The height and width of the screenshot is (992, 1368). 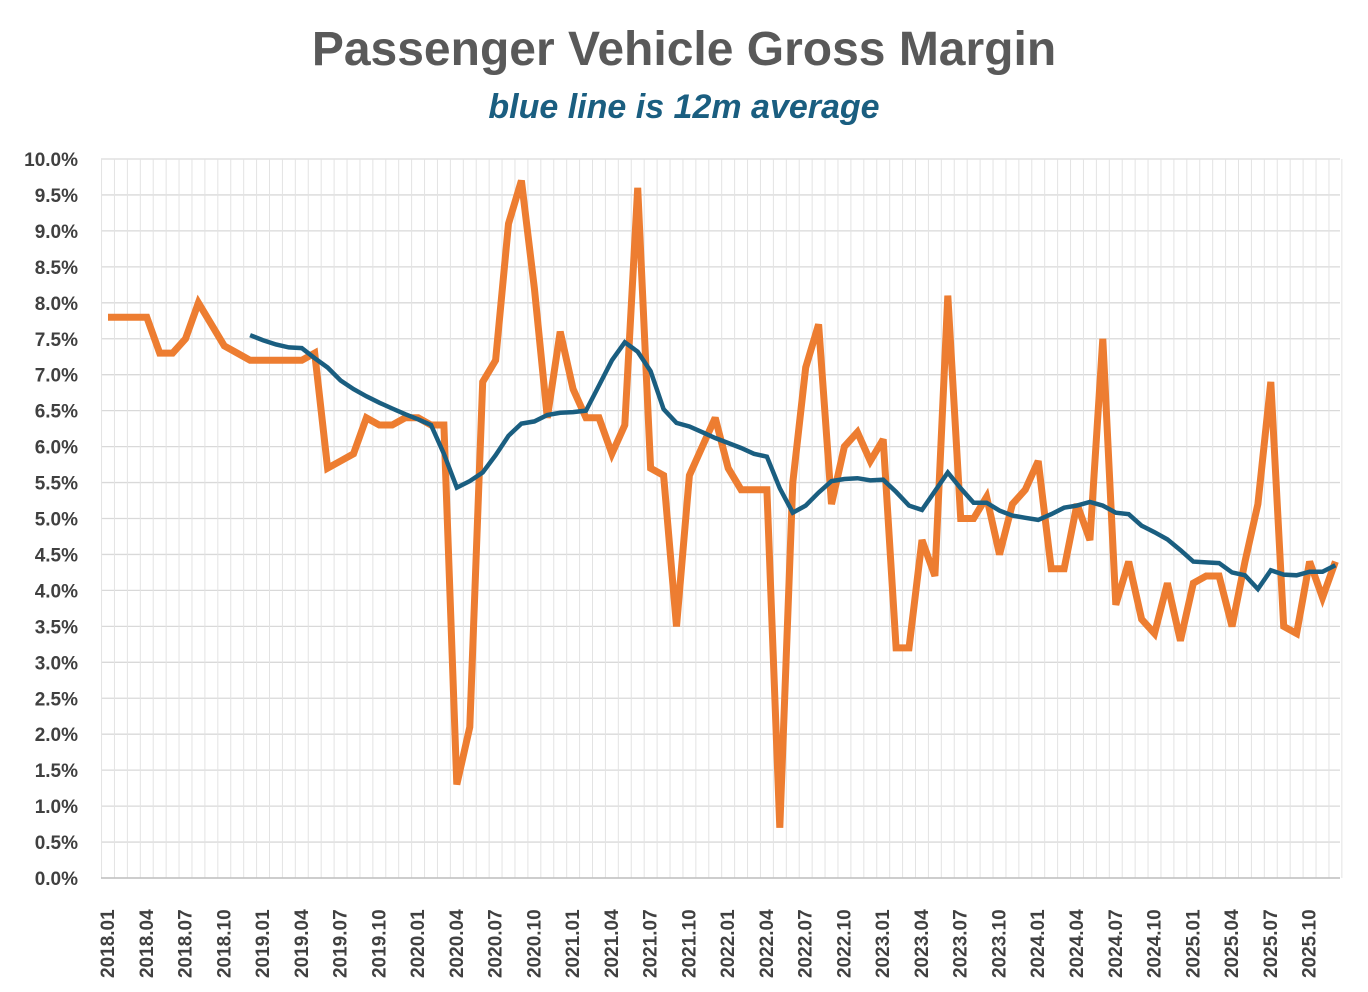 I want to click on x-tick-label: 2018.04, so click(x=147, y=943).